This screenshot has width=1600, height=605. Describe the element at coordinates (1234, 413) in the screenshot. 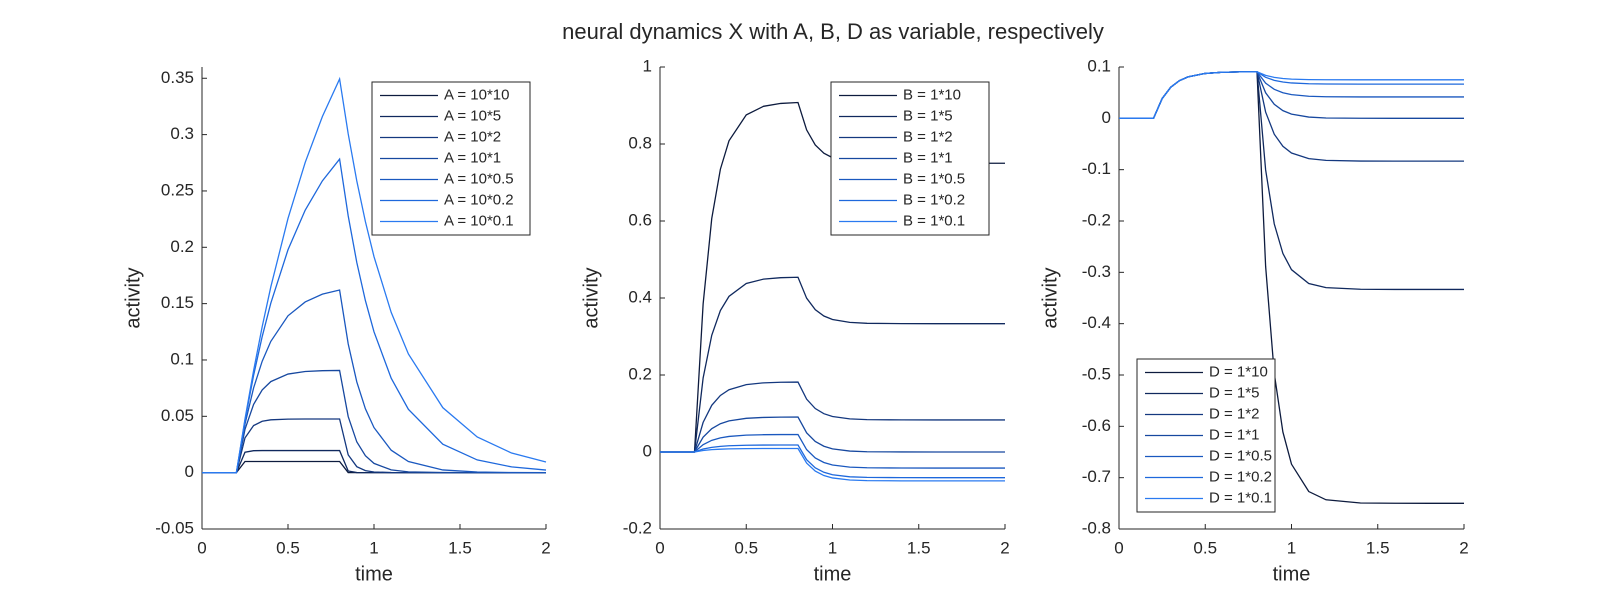

I see `legend-label: D = 1*2` at that location.